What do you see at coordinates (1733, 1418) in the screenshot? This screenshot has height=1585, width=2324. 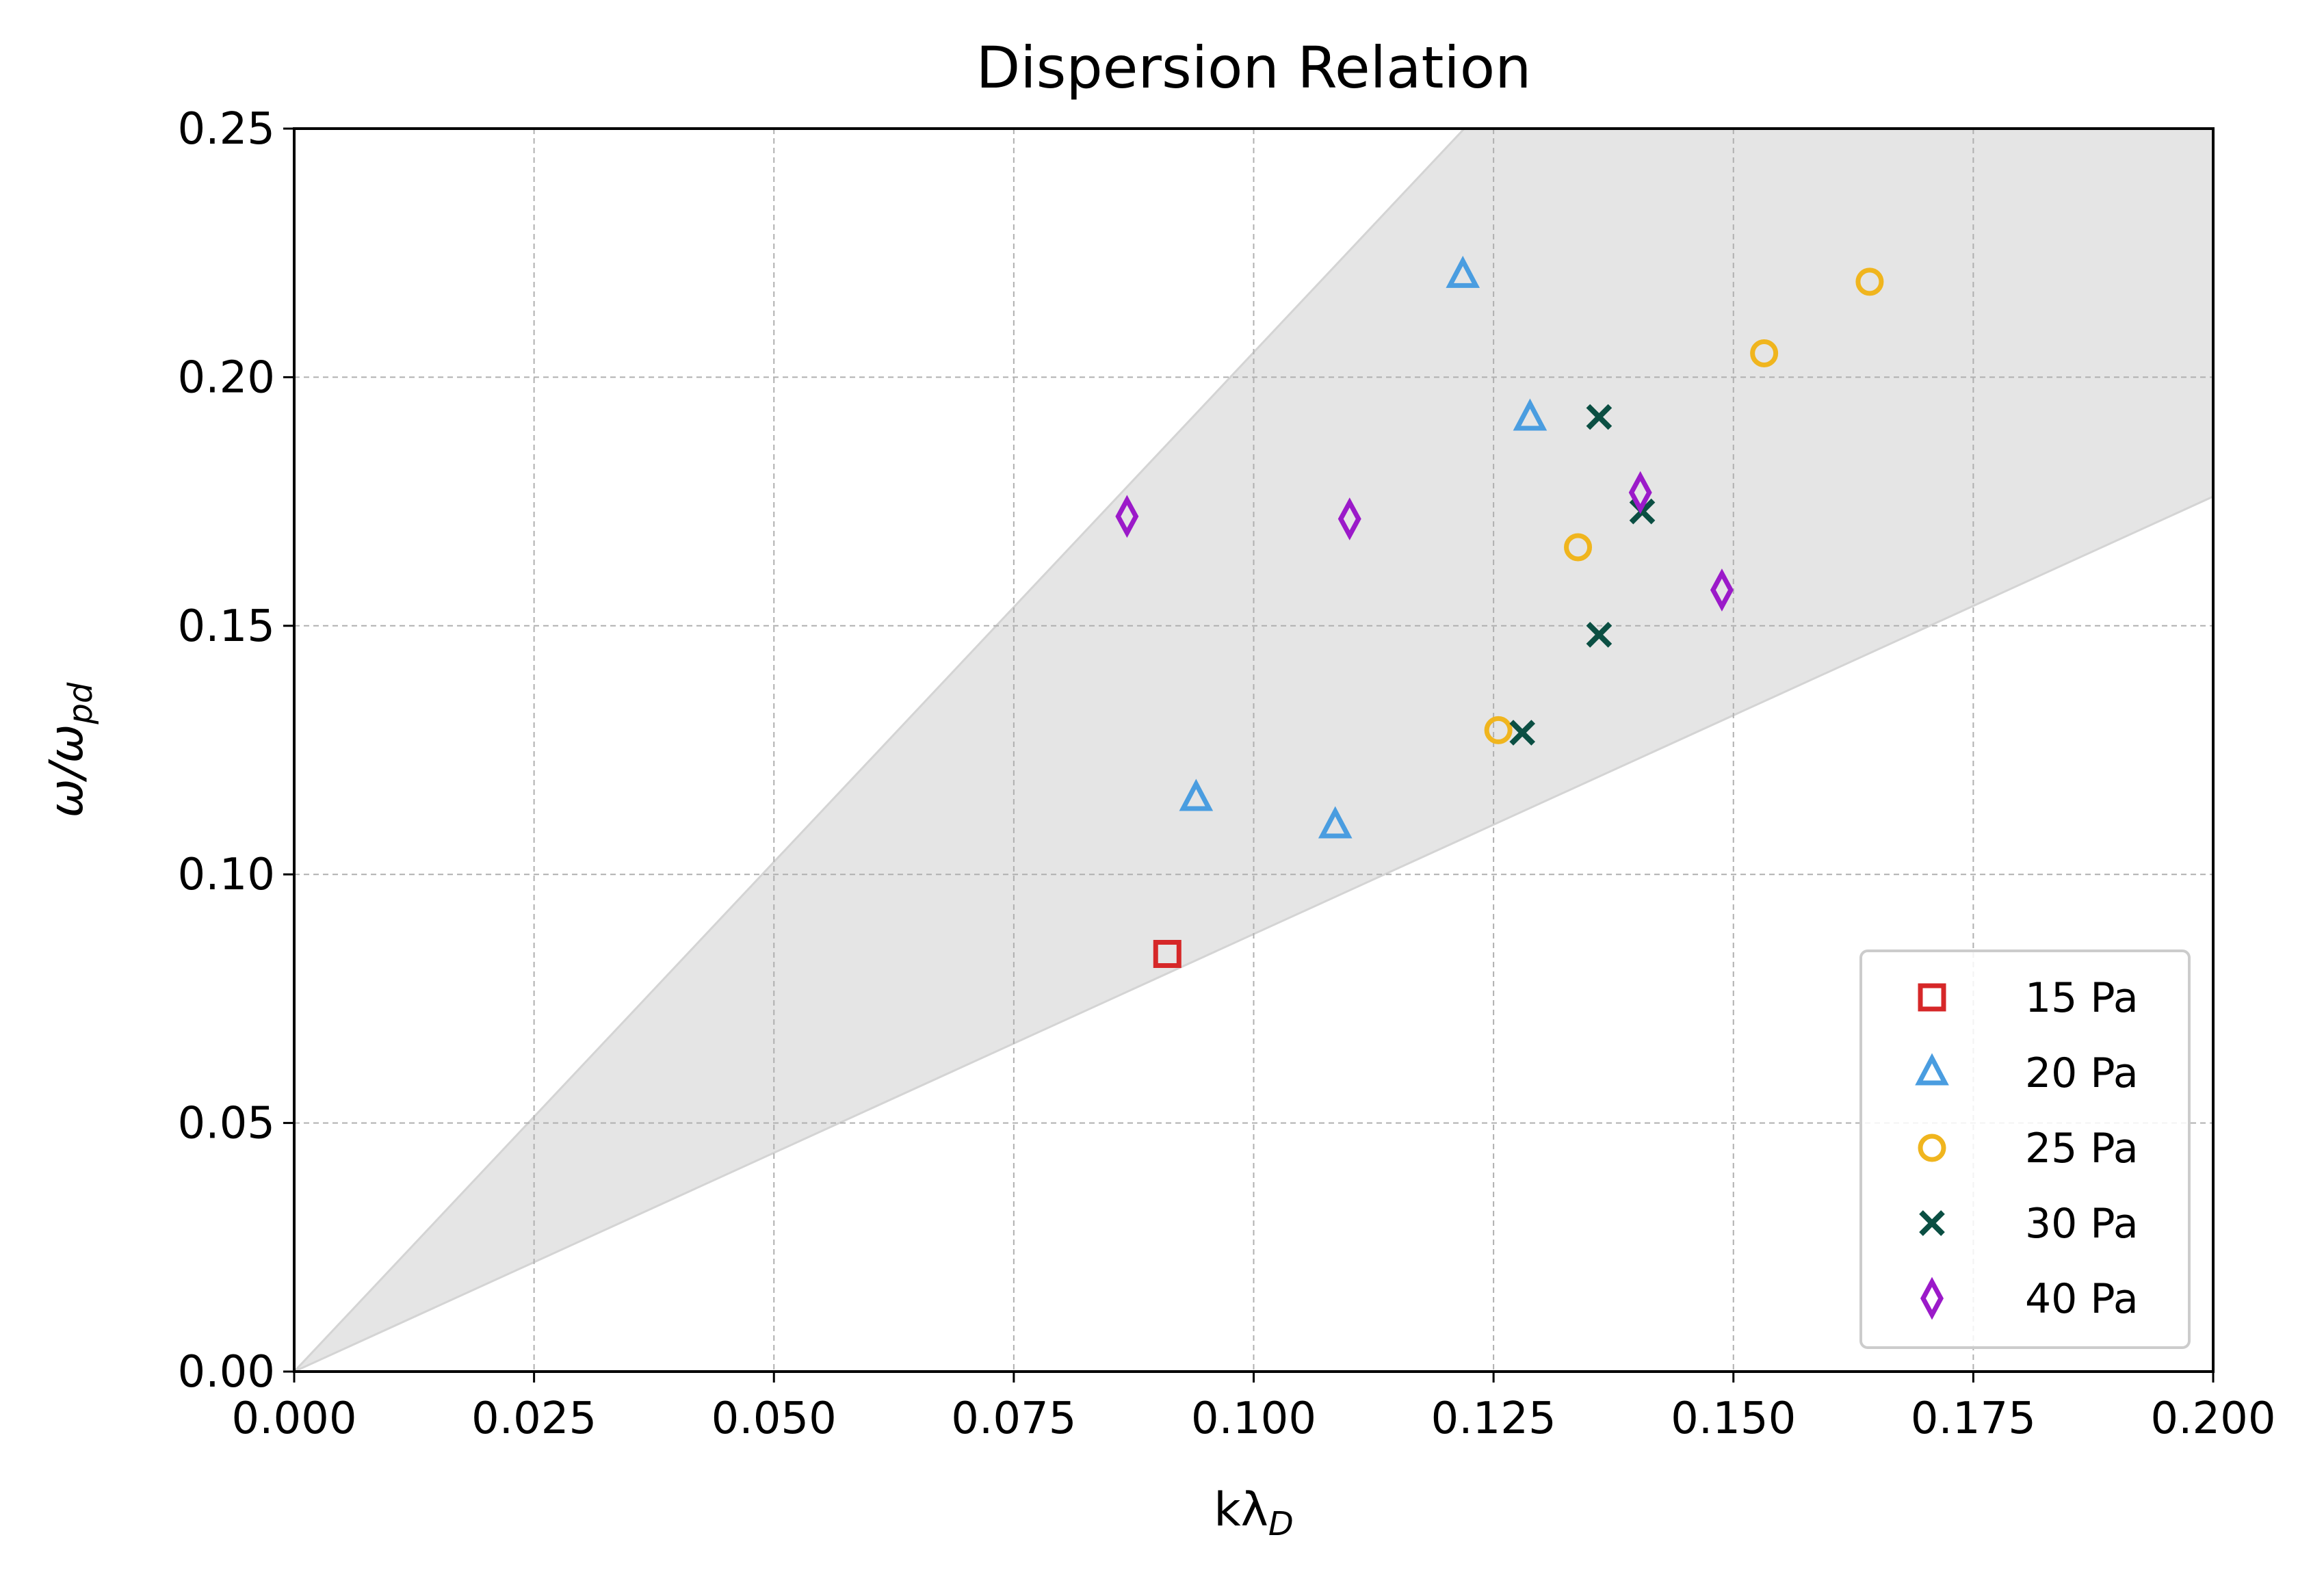 I see `x-tick-label: 0.150` at bounding box center [1733, 1418].